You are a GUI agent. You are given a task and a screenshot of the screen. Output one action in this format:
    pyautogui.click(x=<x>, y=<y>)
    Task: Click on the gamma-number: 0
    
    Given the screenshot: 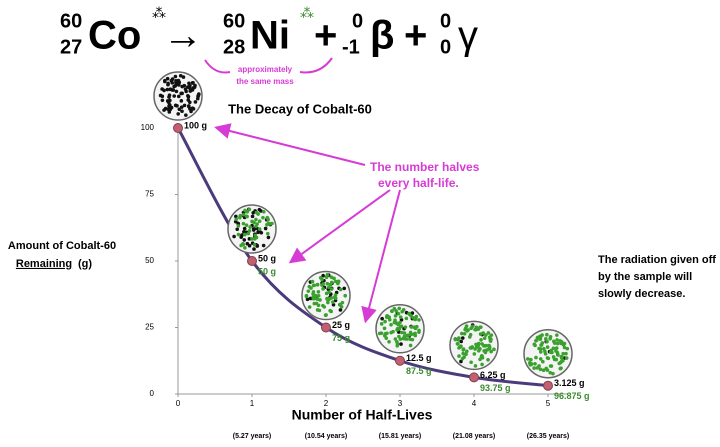 What is the action you would take?
    pyautogui.click(x=445, y=47)
    